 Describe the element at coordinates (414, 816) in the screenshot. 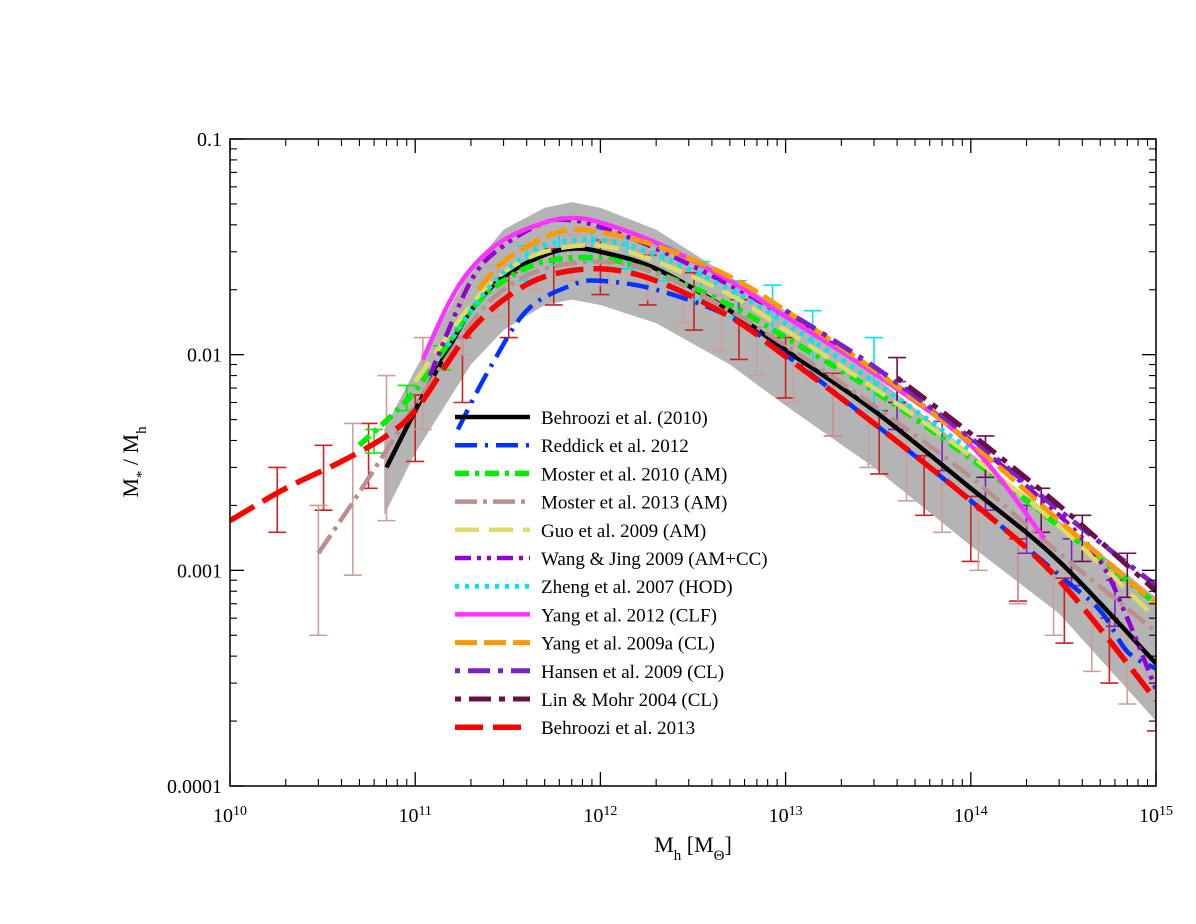

I see `x-tick-label: 1011` at that location.